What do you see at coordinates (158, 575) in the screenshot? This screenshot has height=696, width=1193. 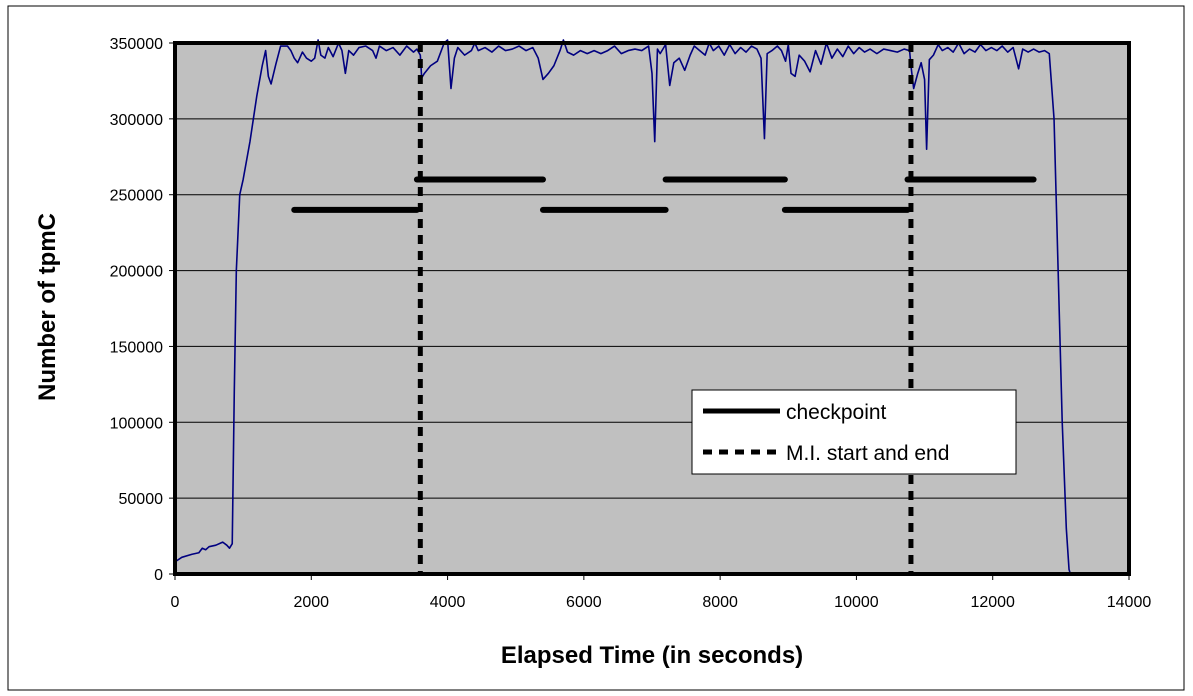 I see `y-tick-label: 0` at bounding box center [158, 575].